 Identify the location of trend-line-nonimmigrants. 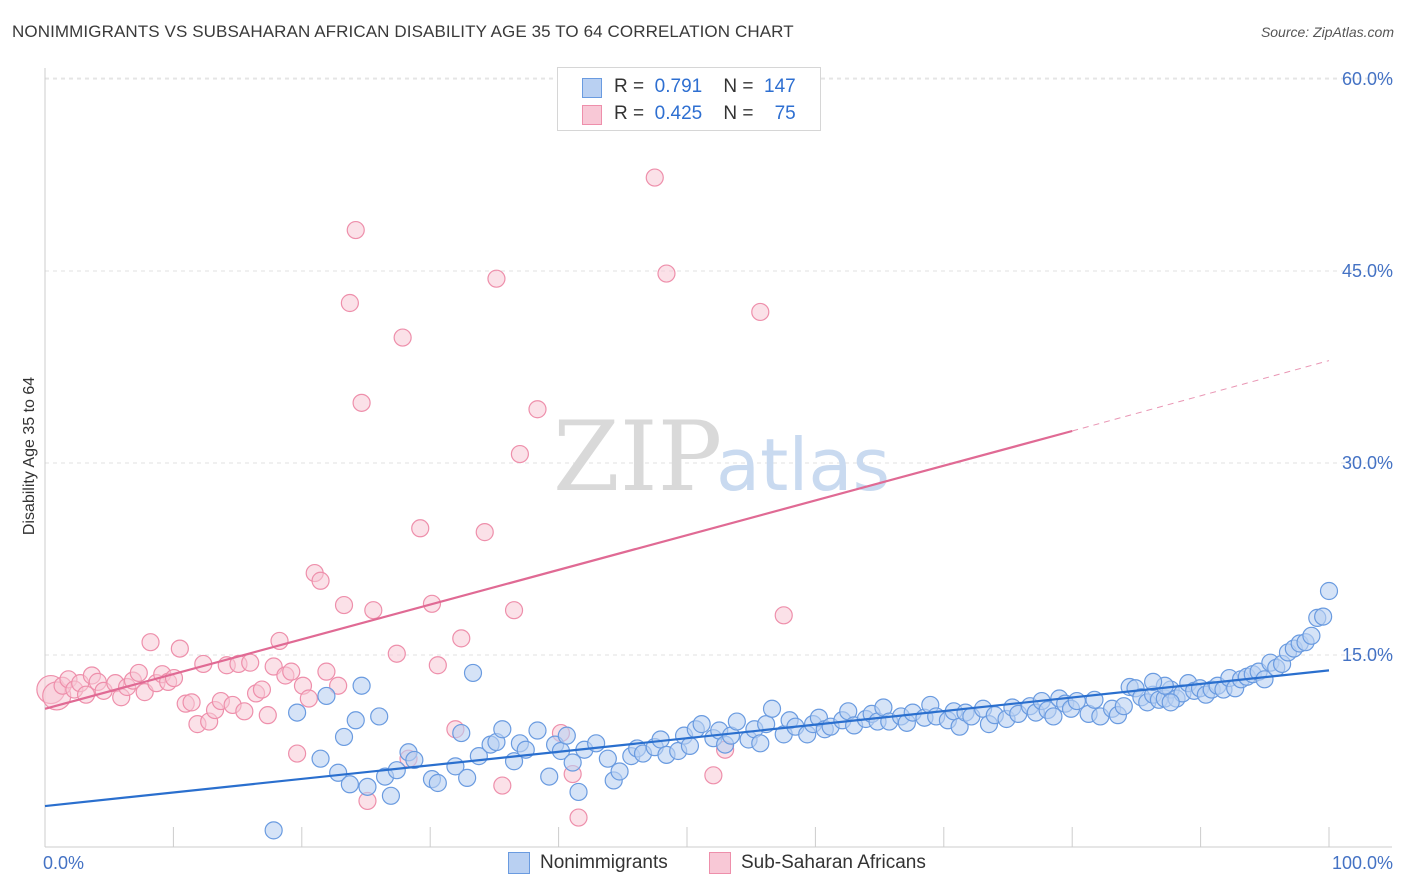
(687, 738).